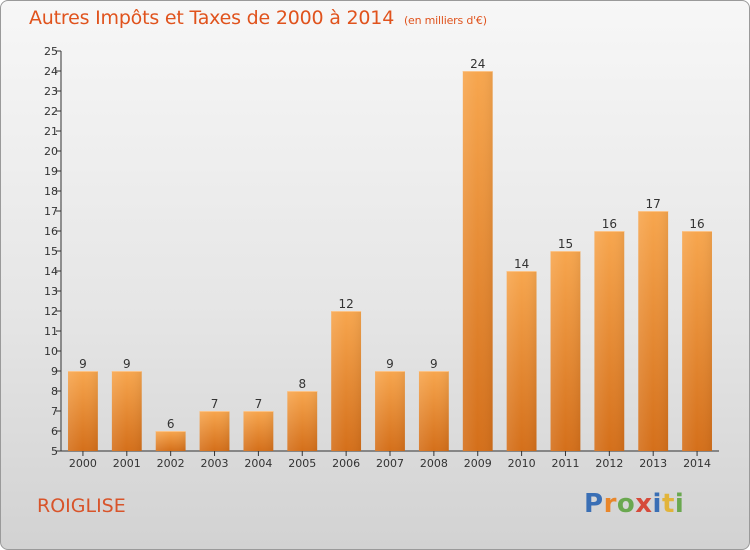  What do you see at coordinates (51, 191) in the screenshot?
I see `y-tick-label: 18` at bounding box center [51, 191].